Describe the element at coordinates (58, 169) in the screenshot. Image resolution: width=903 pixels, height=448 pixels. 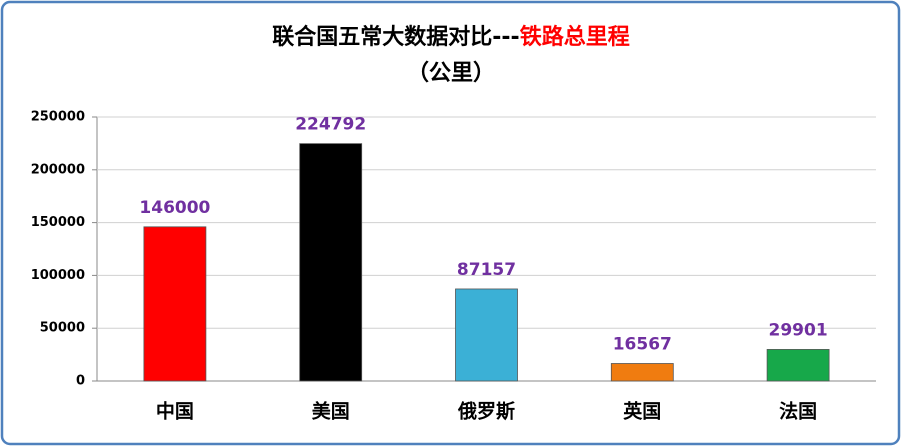
I see `y-tick-label: 200000` at that location.